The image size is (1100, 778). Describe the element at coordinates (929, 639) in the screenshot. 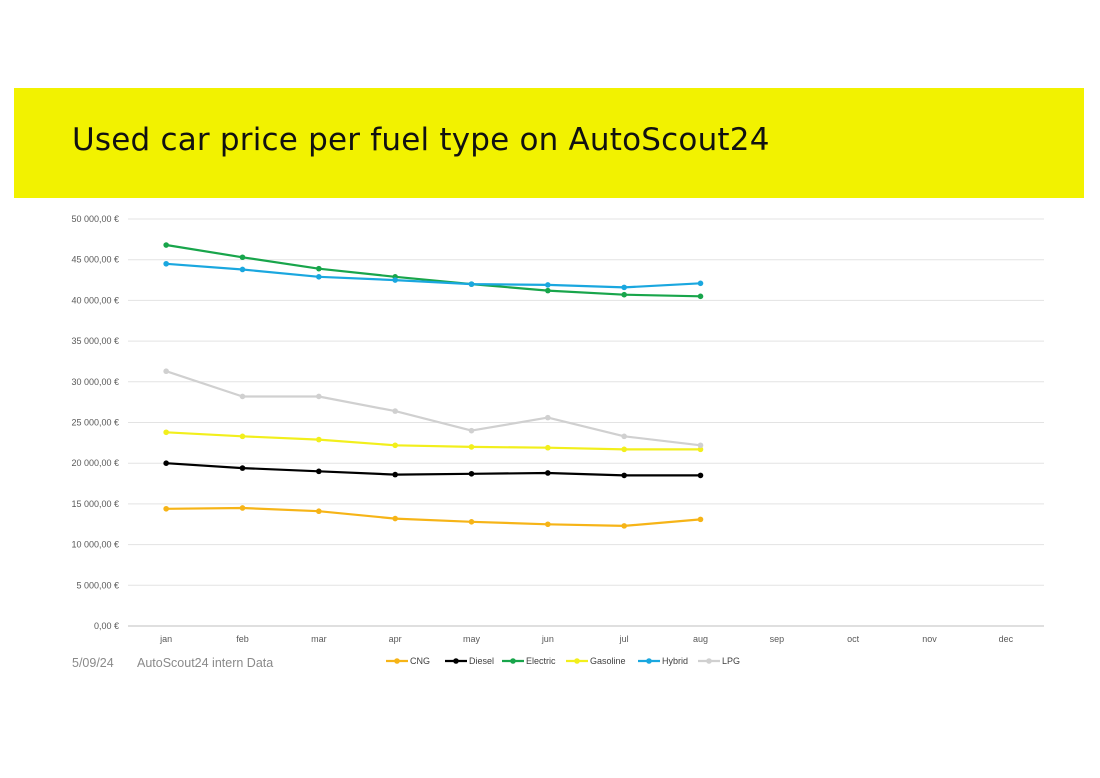

I see `x-tick-label: nov` at that location.